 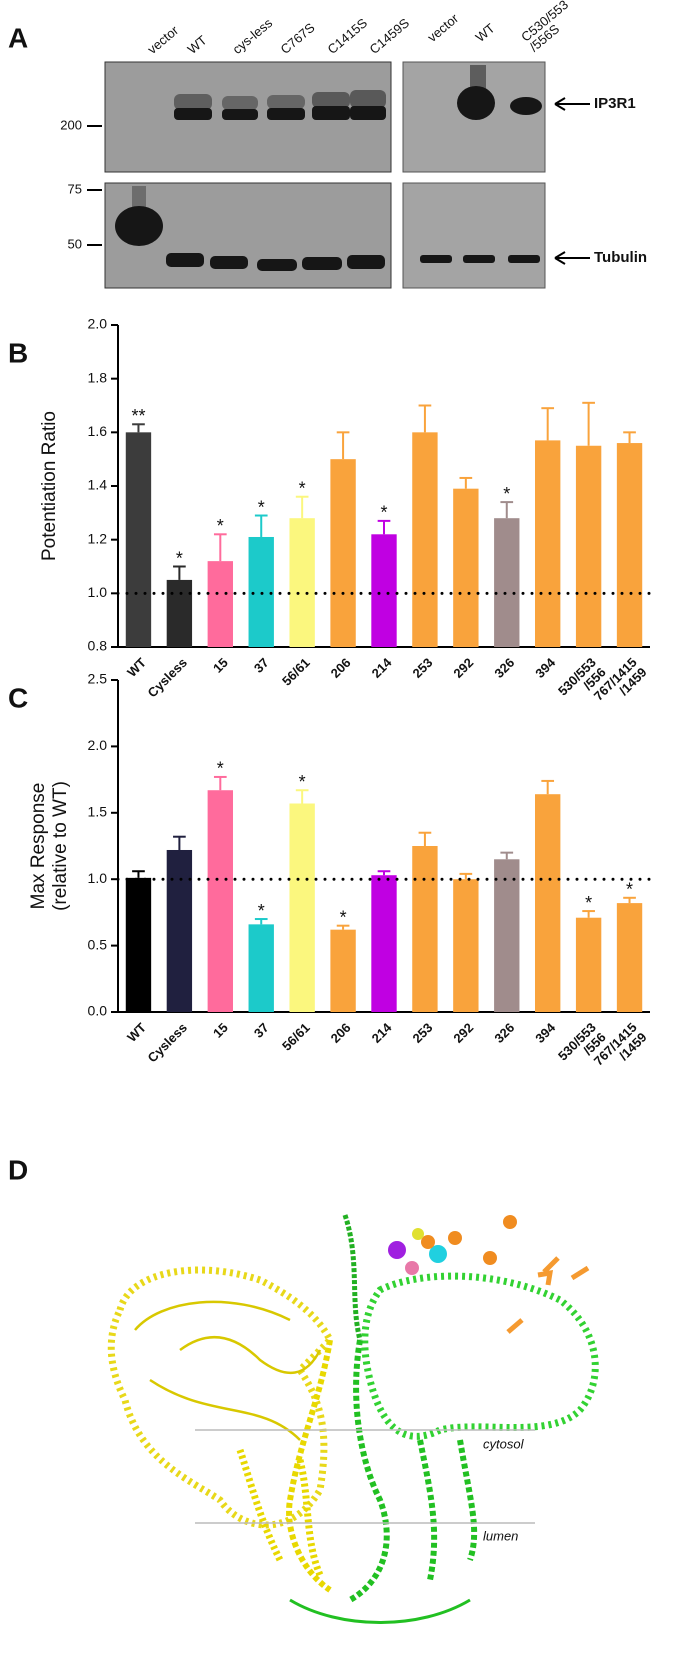 I want to click on y-tick-label: 0.5, so click(x=98, y=944).